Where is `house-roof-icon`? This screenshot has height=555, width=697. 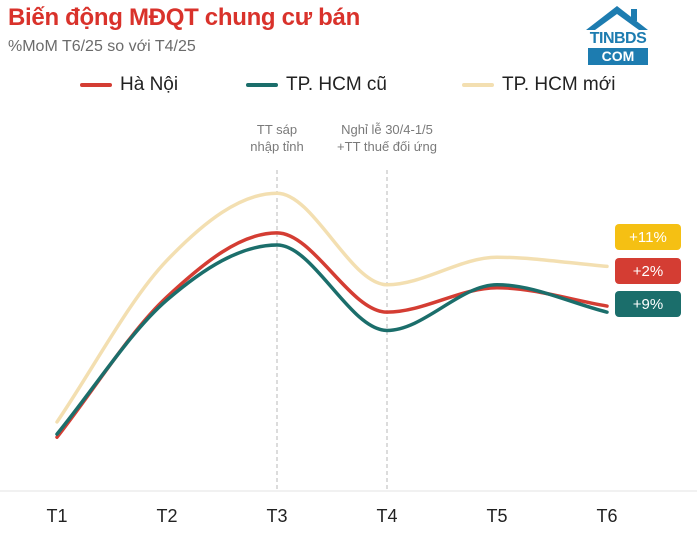
house-roof-icon is located at coordinates (617, 18).